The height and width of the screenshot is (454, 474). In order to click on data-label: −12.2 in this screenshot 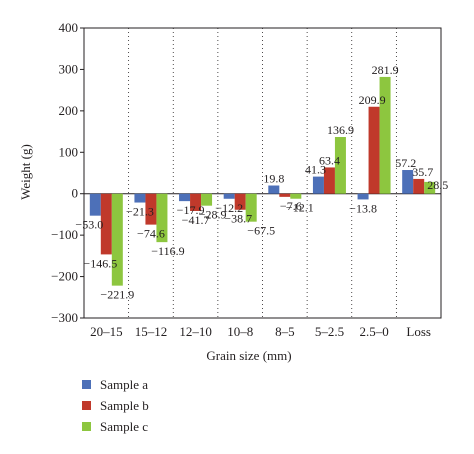, I will do `click(229, 208)`.